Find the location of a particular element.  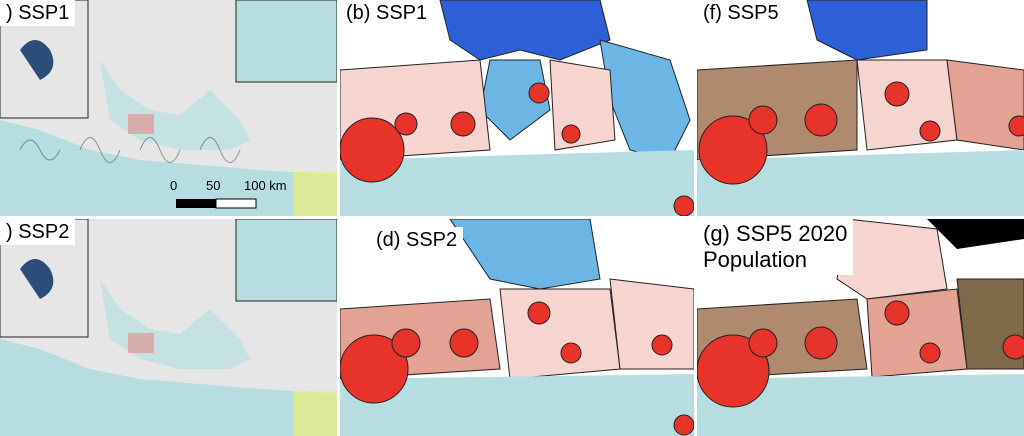

highlight-yellow is located at coordinates (315, 194).